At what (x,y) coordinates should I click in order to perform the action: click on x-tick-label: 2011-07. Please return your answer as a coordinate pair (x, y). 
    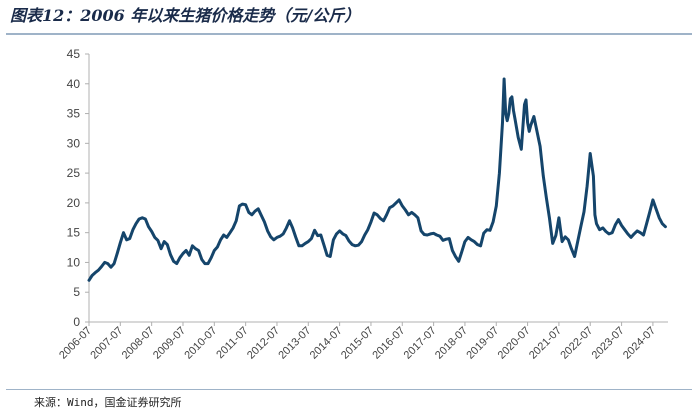
    Looking at the image, I should click on (232, 343).